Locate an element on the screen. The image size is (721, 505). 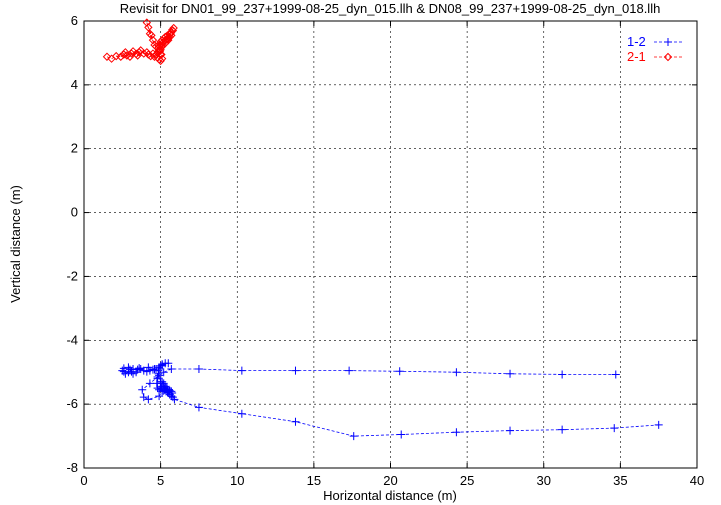
y-tick-label: -4 is located at coordinates (72, 339).